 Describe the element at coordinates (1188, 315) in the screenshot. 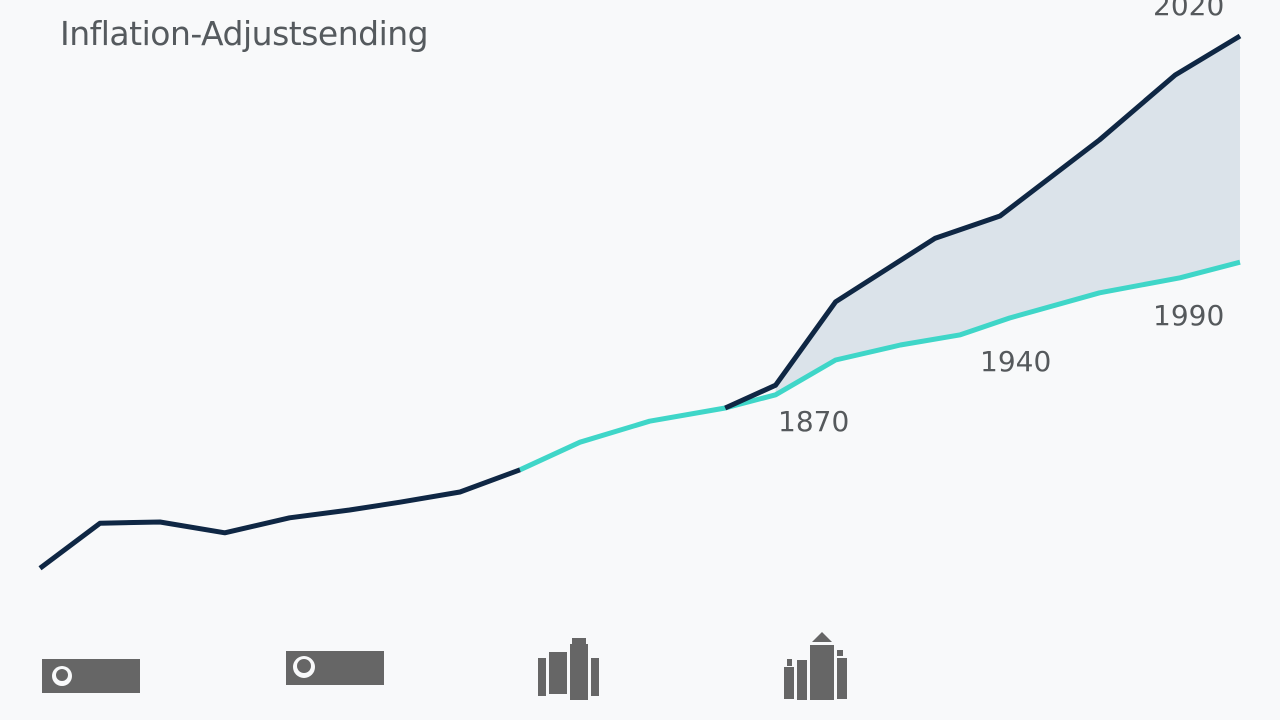

I see `annotation-1990: 1990` at that location.